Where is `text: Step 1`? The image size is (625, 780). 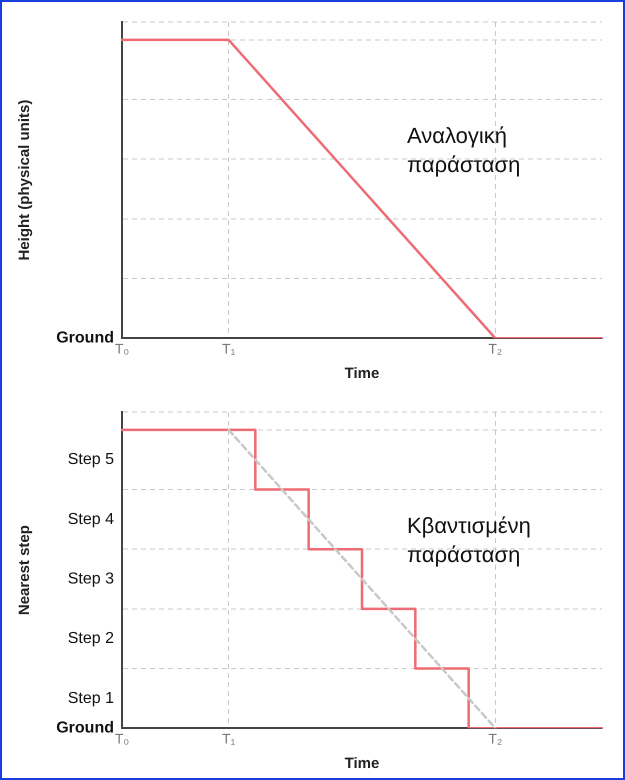
text: Step 1 is located at coordinates (91, 698).